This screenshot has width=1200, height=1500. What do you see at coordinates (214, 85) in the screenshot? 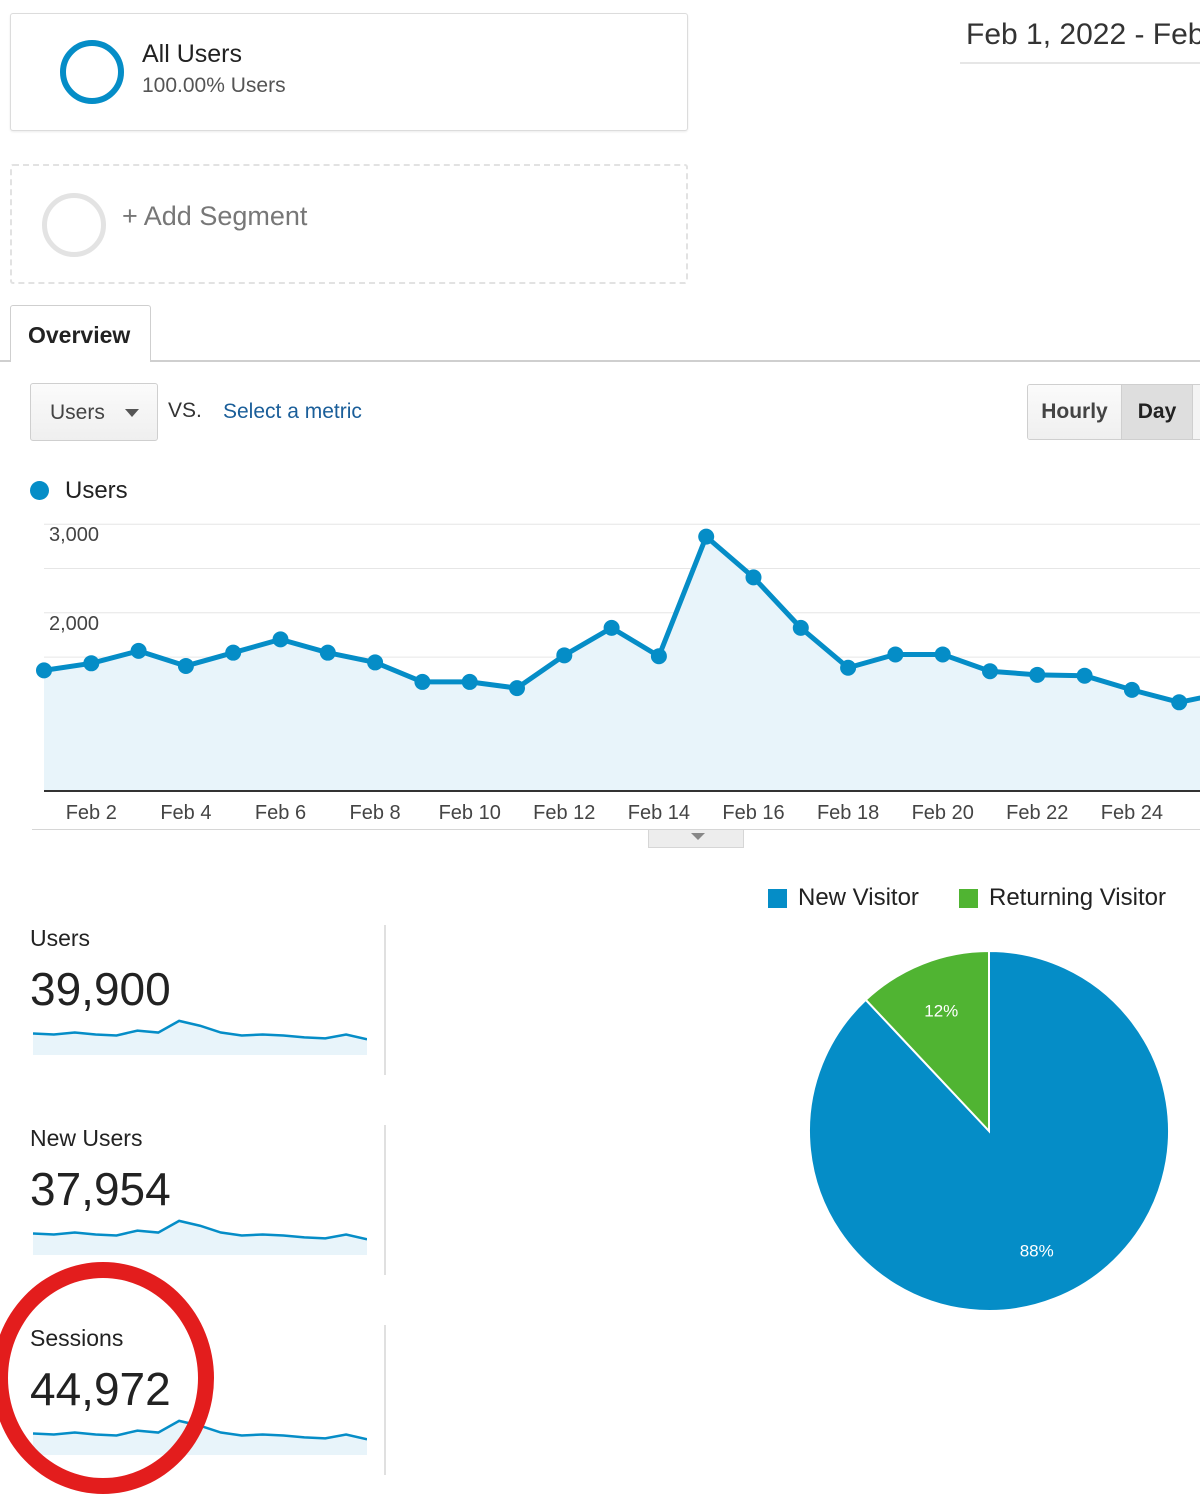
I see `segment-percent: 100.00% Users` at bounding box center [214, 85].